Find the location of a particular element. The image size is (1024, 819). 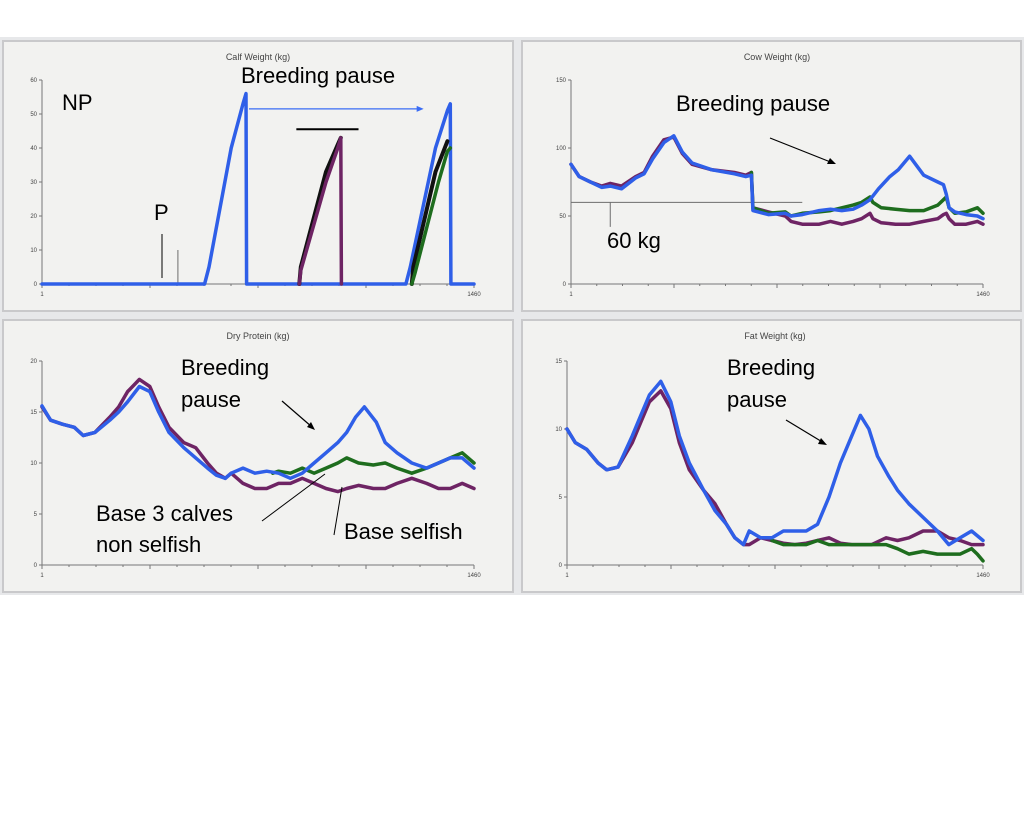

annotation-breeding-pause-cow: Breeding pause is located at coordinates (753, 103).